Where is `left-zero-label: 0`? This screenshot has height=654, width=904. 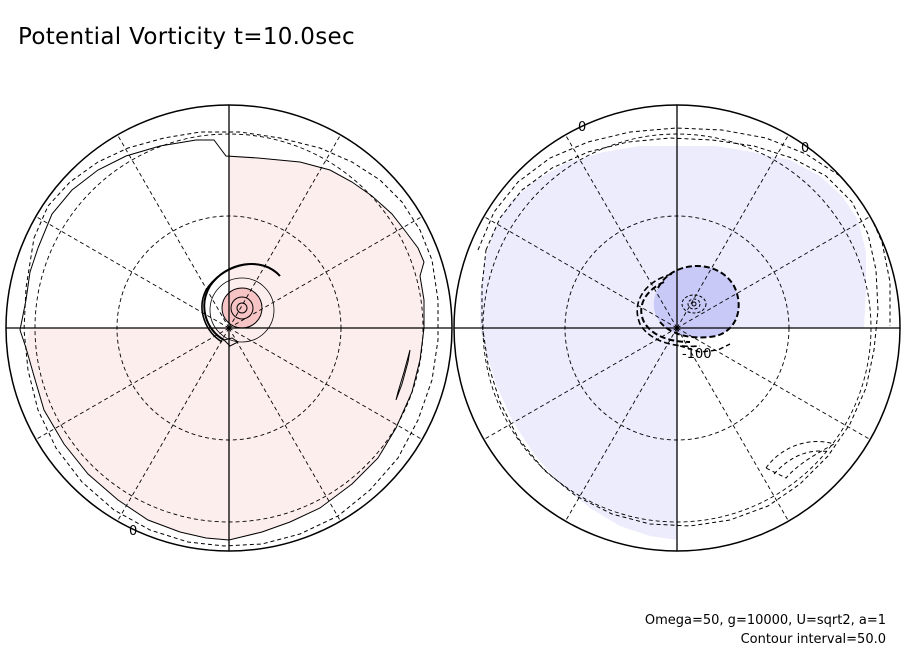
left-zero-label: 0 is located at coordinates (133, 531).